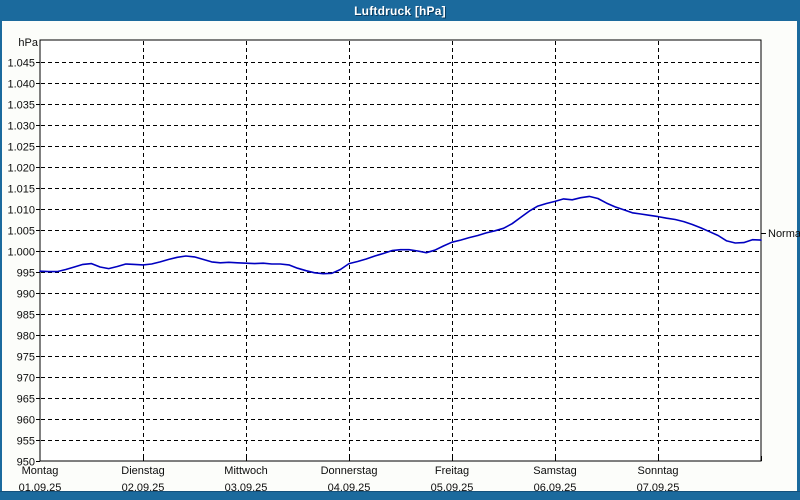 The width and height of the screenshot is (800, 500). I want to click on y-tick-label: 1.045, so click(21, 64).